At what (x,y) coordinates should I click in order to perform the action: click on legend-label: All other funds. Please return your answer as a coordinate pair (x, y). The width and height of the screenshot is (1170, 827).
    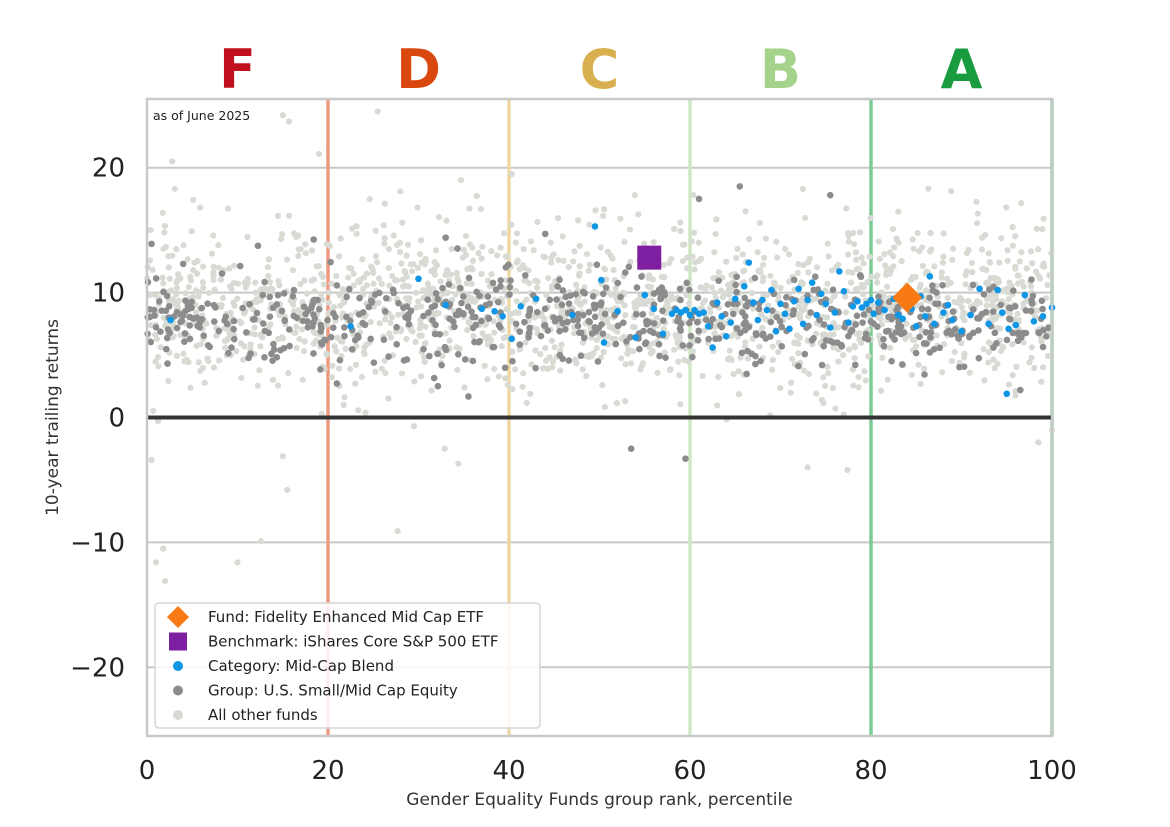
    Looking at the image, I should click on (263, 715).